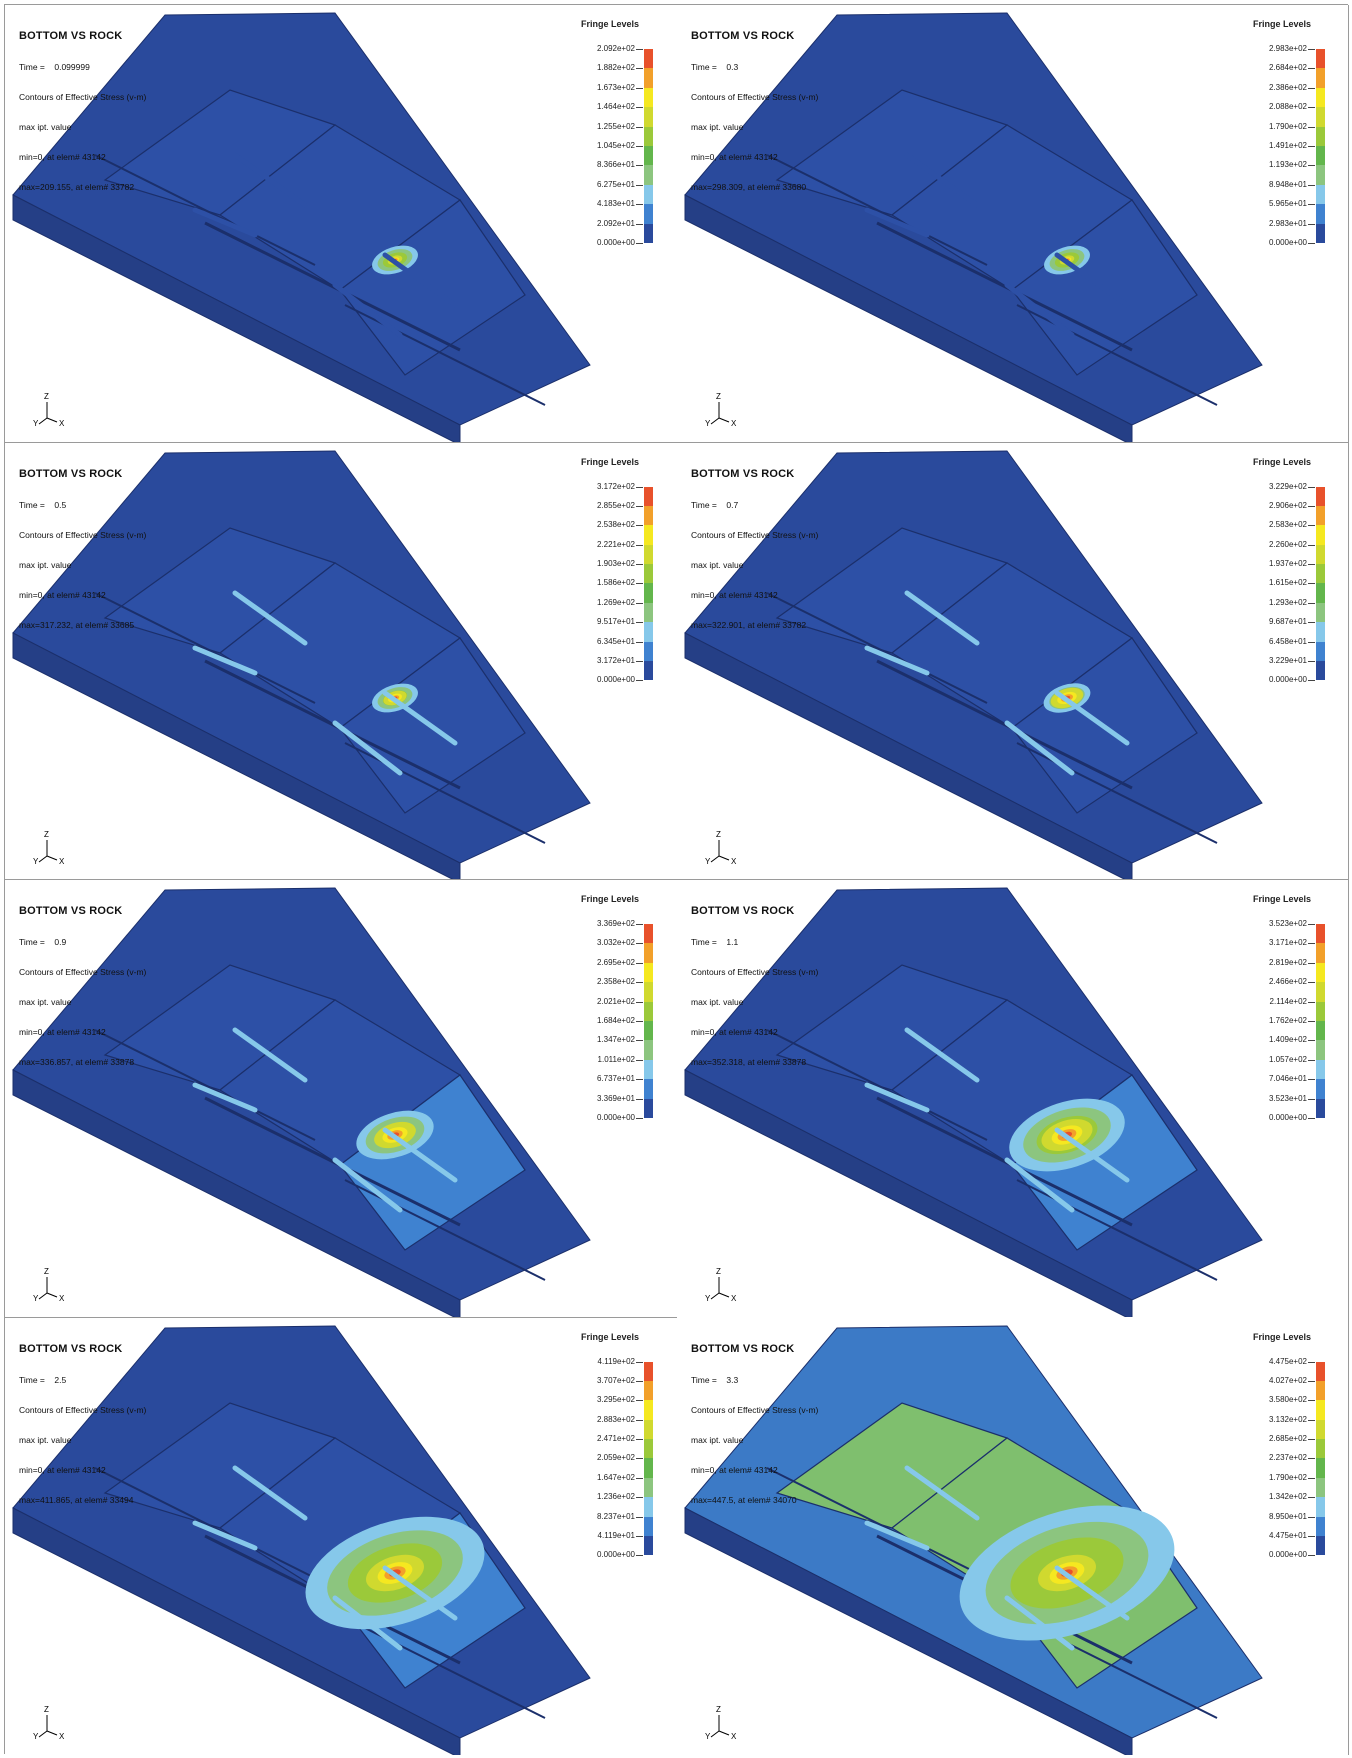  What do you see at coordinates (615, 1458) in the screenshot?
I see `fringe-level-value: 2.059e+02` at bounding box center [615, 1458].